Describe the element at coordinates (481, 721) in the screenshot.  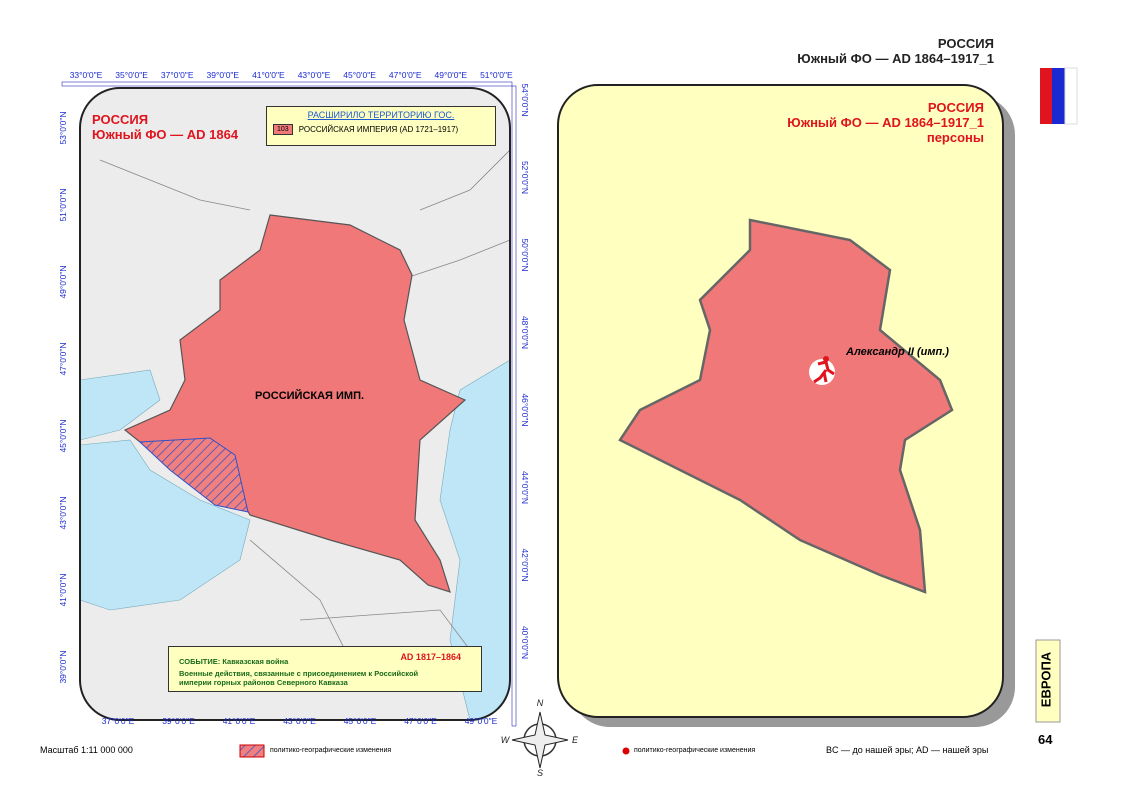
I see `bottom-longitude: 49°0'0"E` at that location.